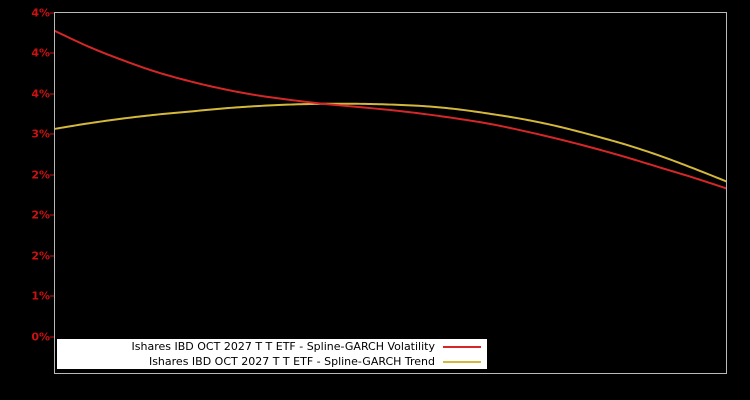 This screenshot has width=750, height=400. What do you see at coordinates (27, 200) in the screenshot?
I see `y-axis: 4% 4% 4% 3% 2% 2% 2% 1% 0%` at bounding box center [27, 200].